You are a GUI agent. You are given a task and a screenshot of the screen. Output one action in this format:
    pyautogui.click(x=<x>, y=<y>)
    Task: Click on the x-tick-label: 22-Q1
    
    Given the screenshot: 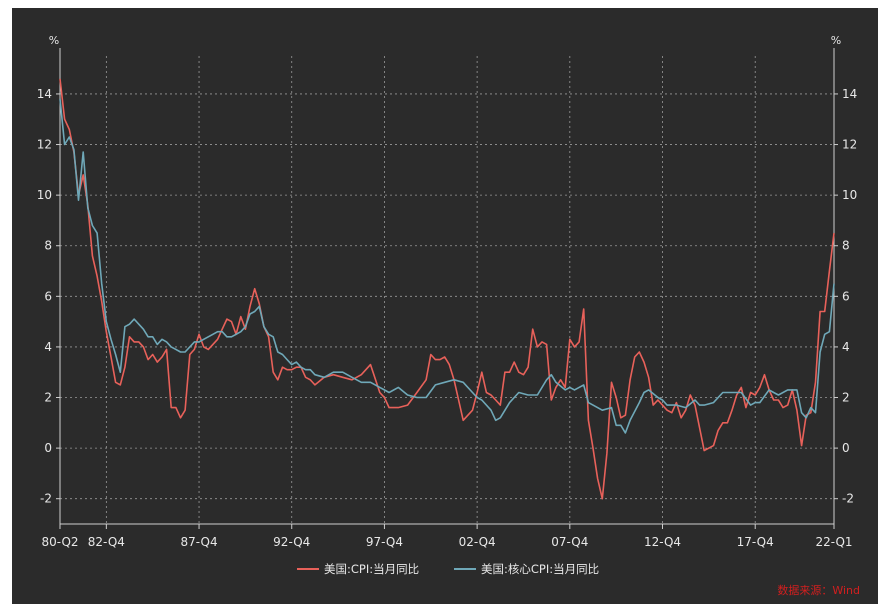 What is the action you would take?
    pyautogui.click(x=833, y=542)
    